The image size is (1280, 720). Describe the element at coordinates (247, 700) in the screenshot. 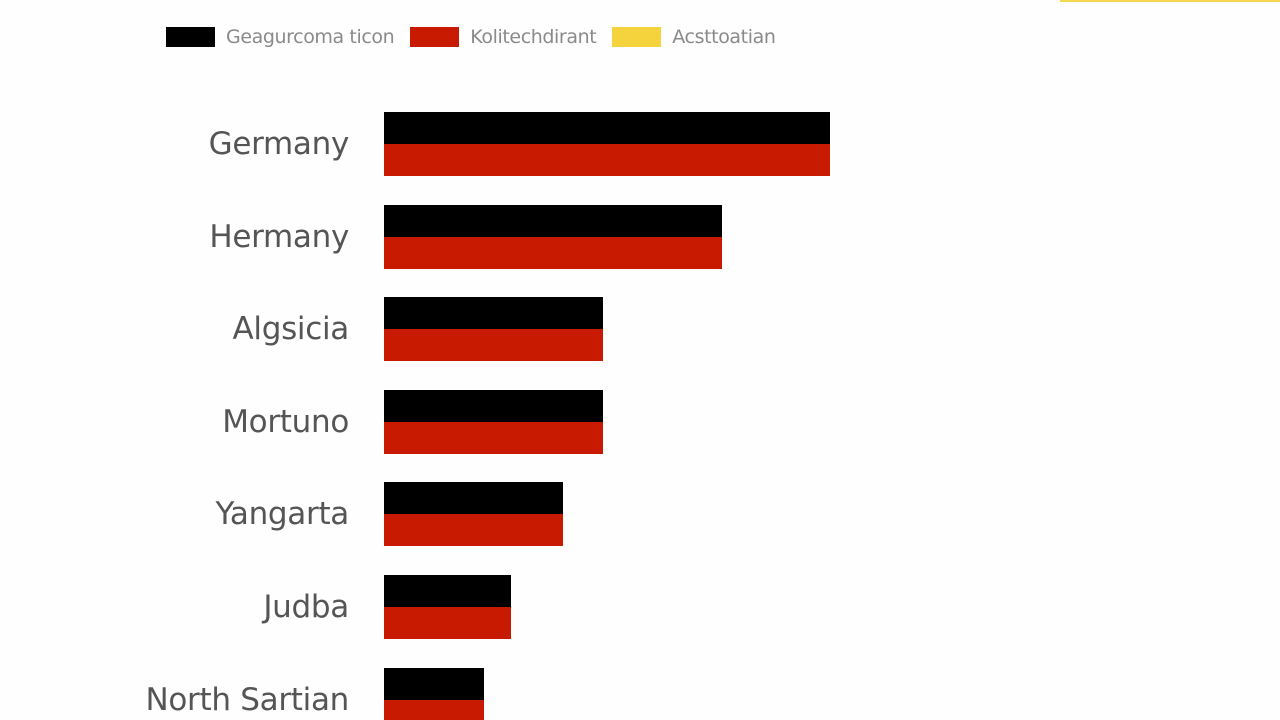

I see `category-label: North Sartian` at that location.